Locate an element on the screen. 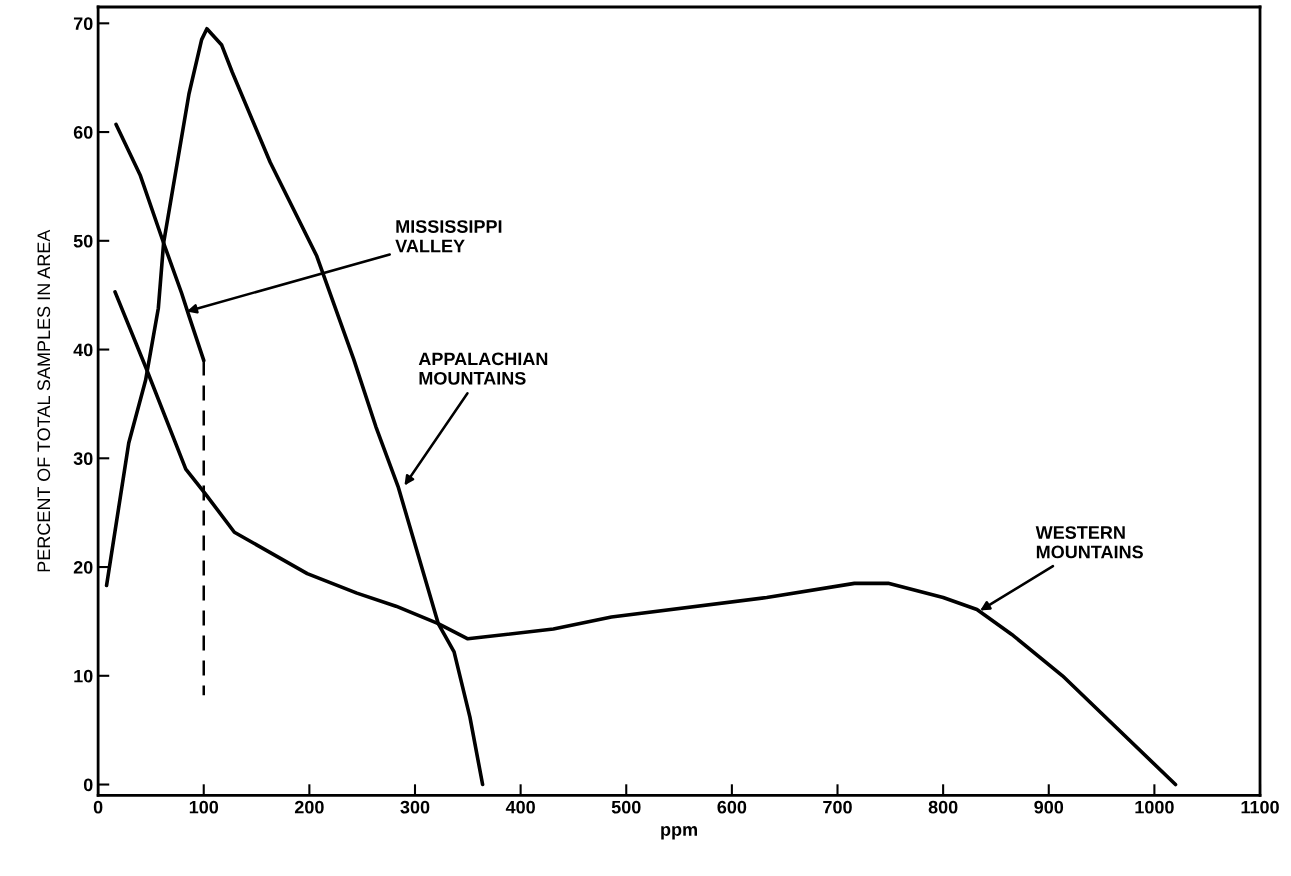 The height and width of the screenshot is (876, 1291). x-tick-label: 500 is located at coordinates (626, 807).